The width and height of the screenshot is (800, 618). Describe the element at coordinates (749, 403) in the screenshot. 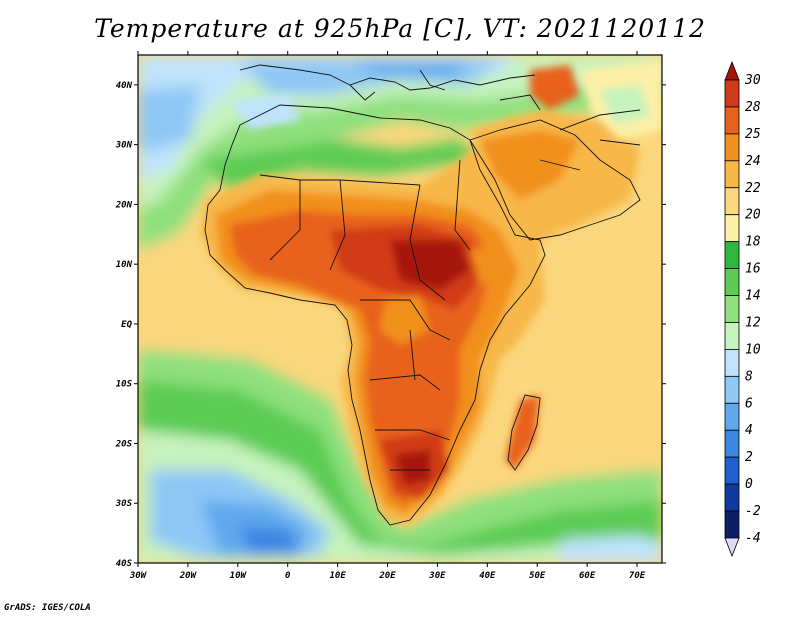

I see `colorbar-label: 6` at that location.